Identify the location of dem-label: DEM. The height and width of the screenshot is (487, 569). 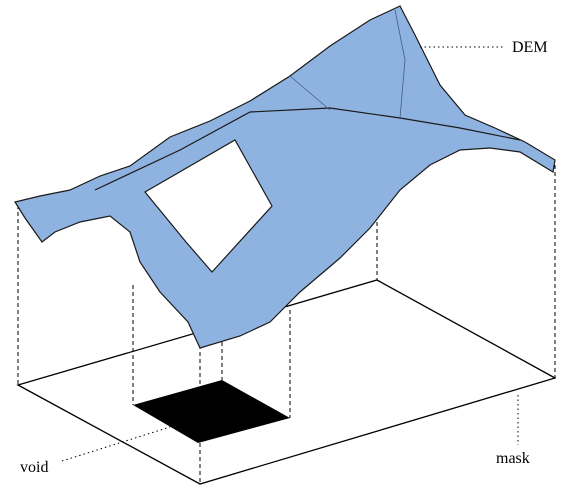
(530, 47).